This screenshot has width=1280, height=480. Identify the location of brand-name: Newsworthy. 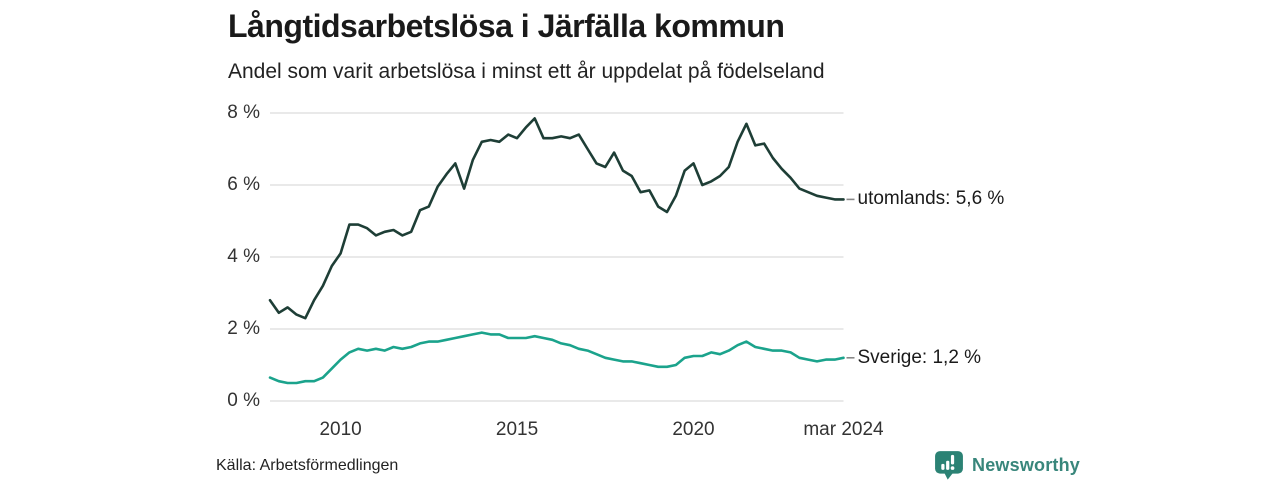
(1026, 464).